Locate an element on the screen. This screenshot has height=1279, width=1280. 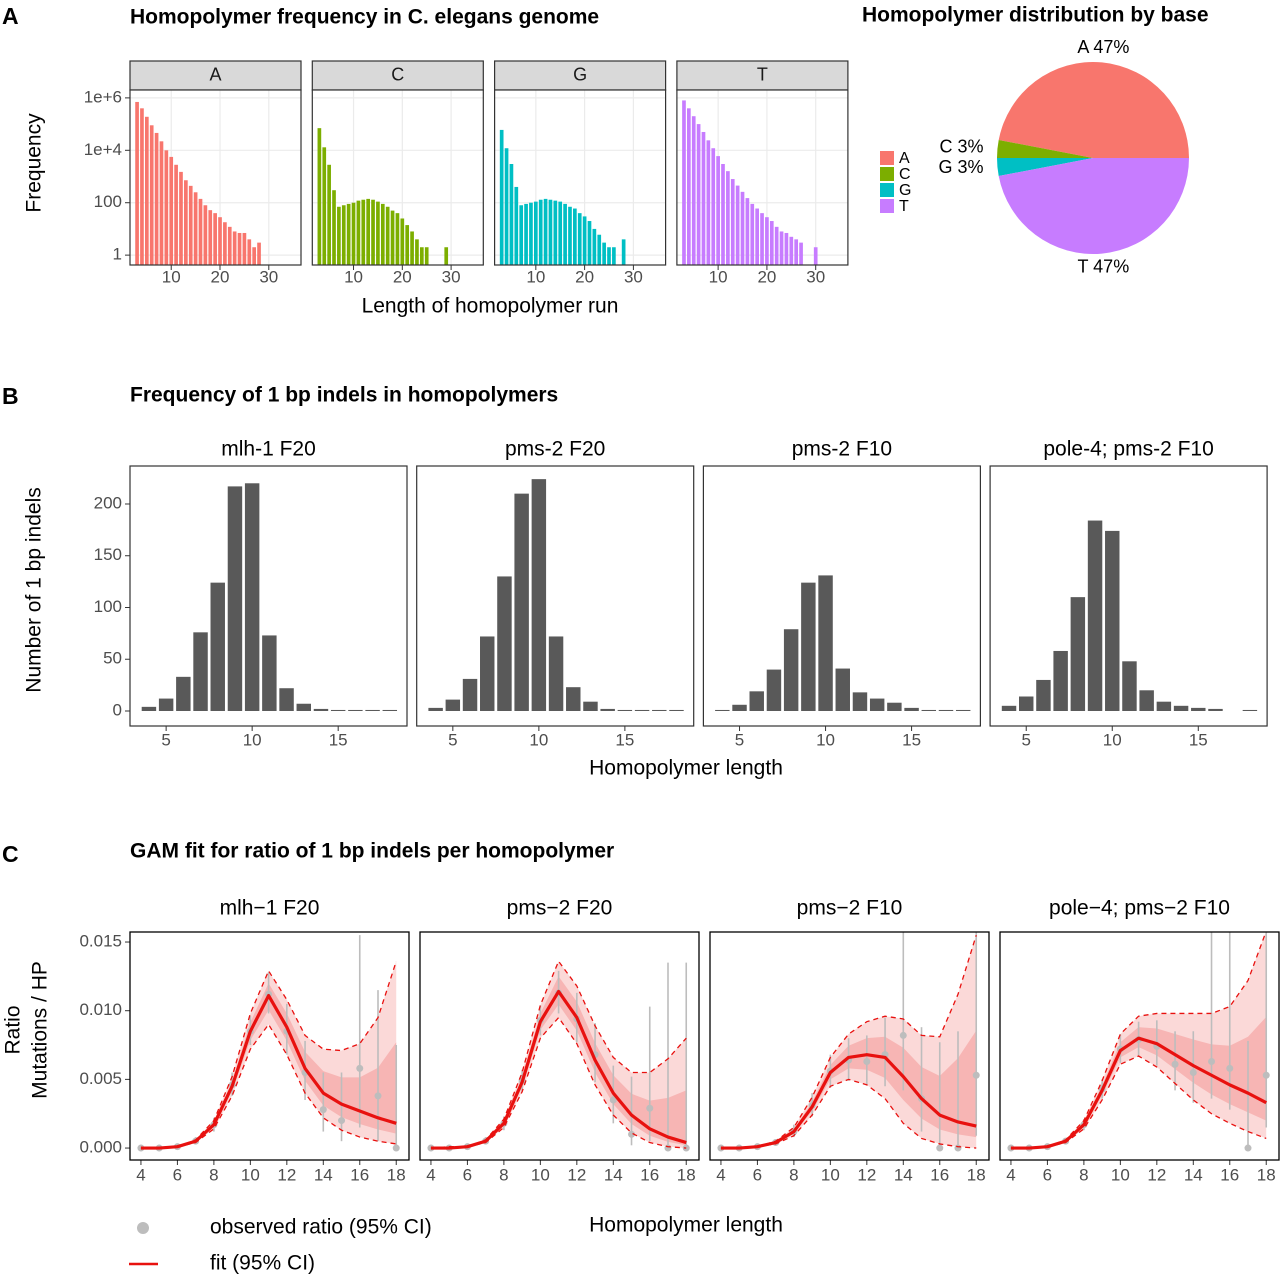
x-tick-label: 20 is located at coordinates (766, 276).